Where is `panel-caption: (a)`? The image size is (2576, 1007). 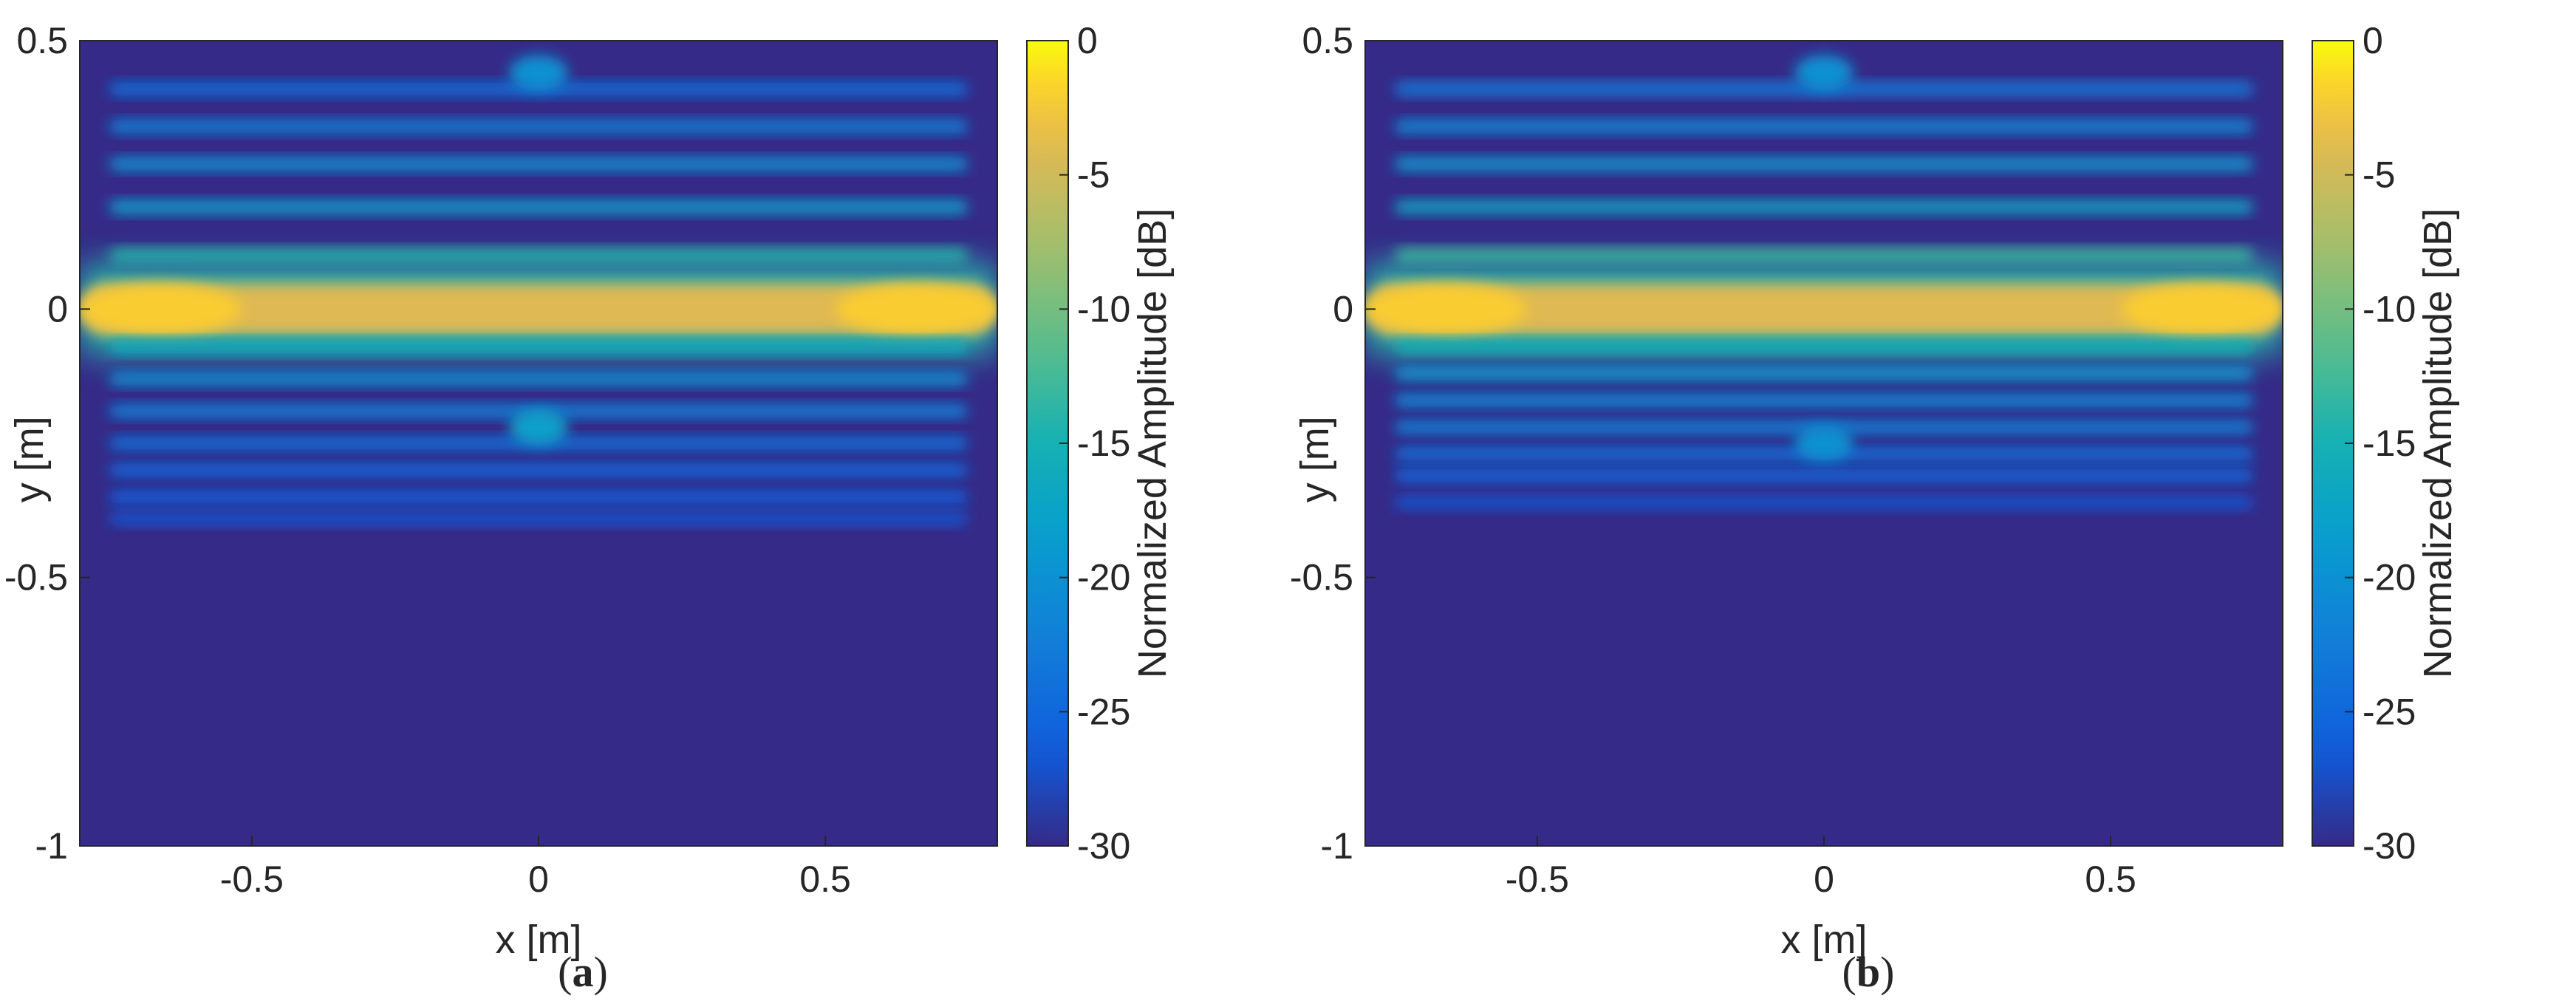
panel-caption: (a) is located at coordinates (583, 972).